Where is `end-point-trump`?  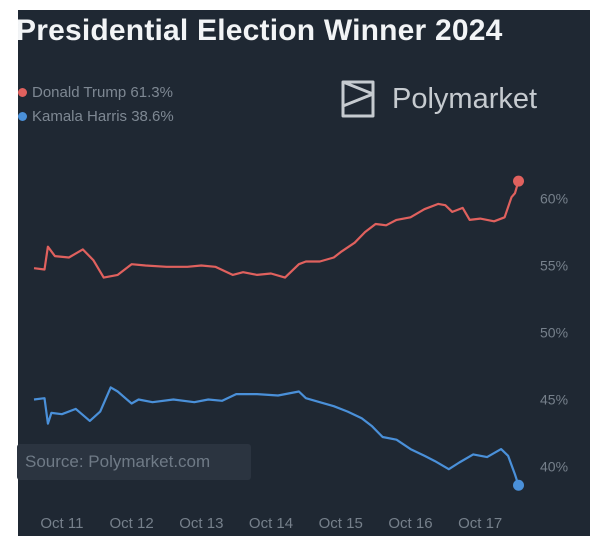
end-point-trump is located at coordinates (519, 181).